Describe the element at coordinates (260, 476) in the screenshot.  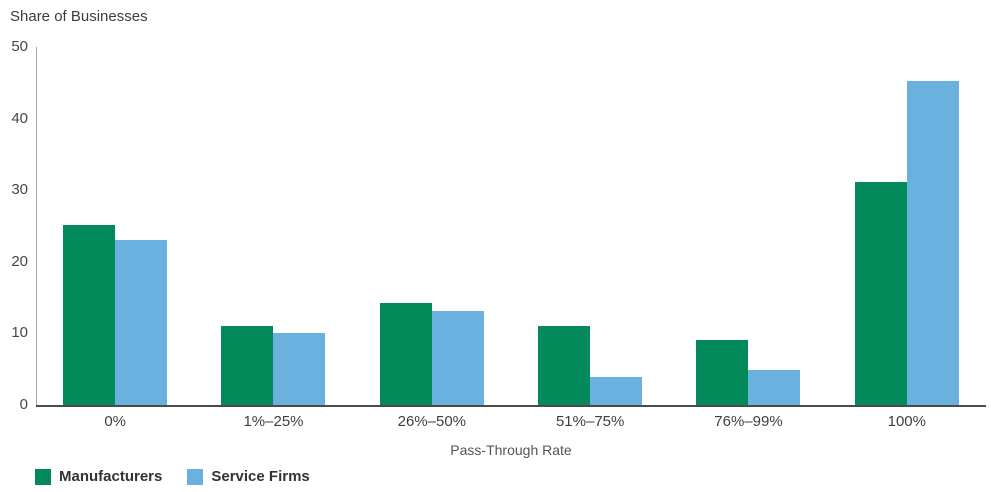
I see `legend-label: Service Firms` at that location.